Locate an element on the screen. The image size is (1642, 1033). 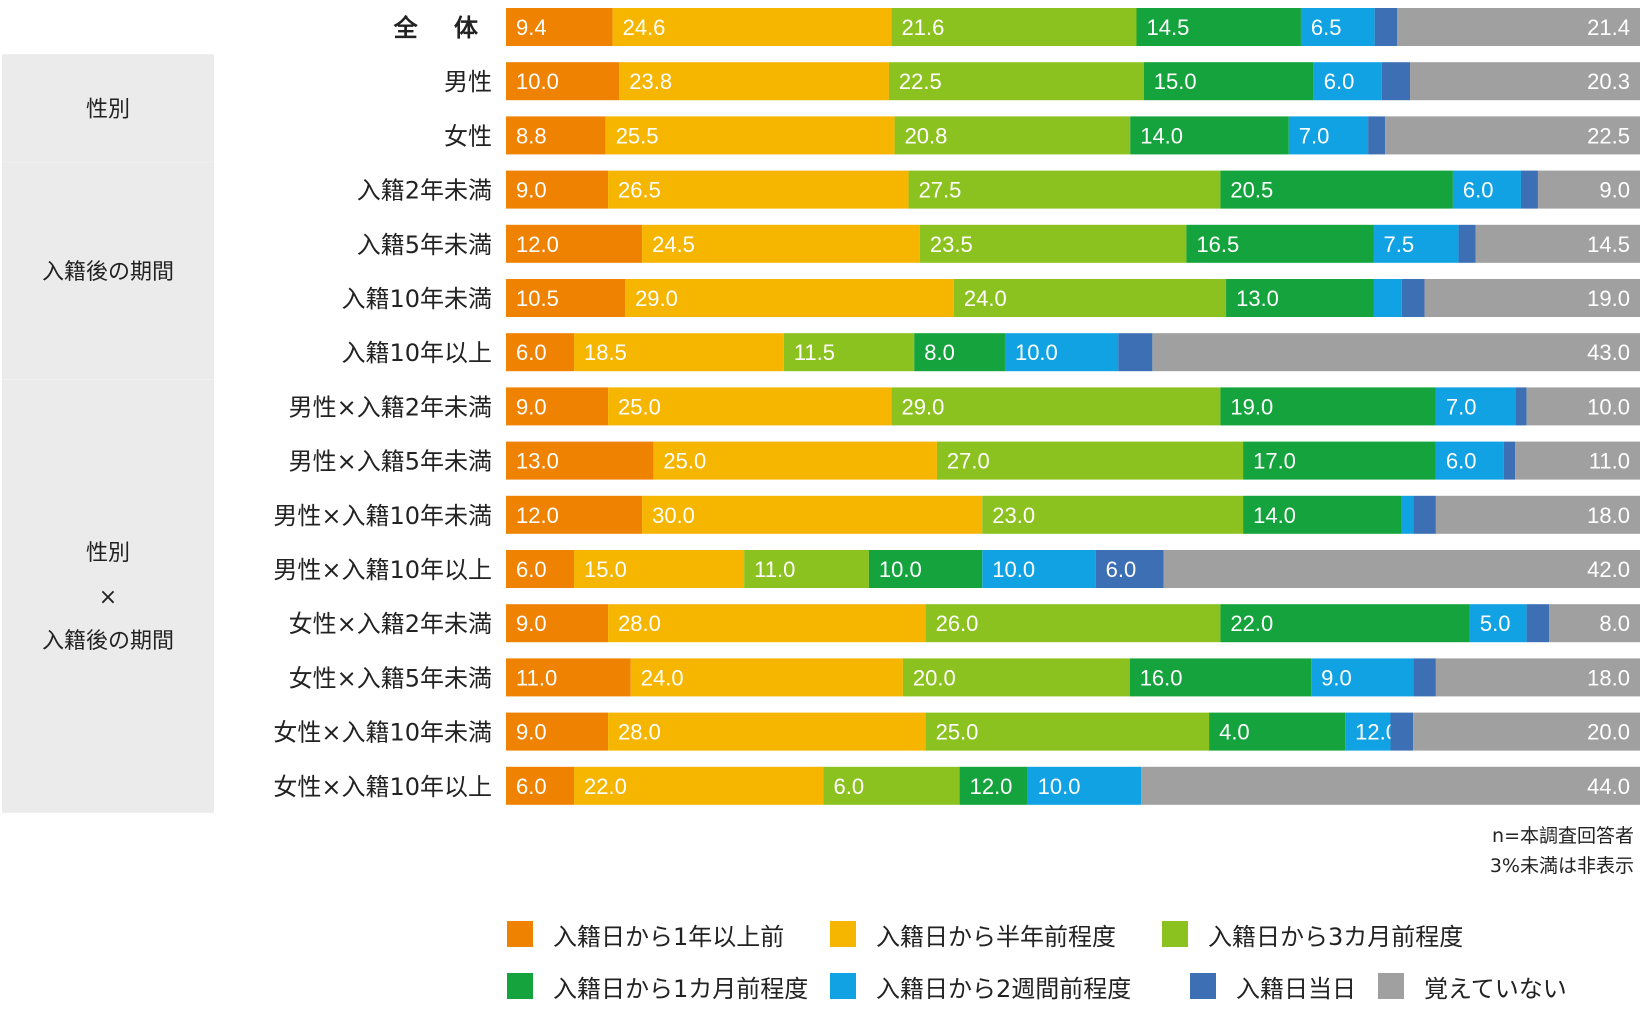
data-label: 16.0 is located at coordinates (1161, 677).